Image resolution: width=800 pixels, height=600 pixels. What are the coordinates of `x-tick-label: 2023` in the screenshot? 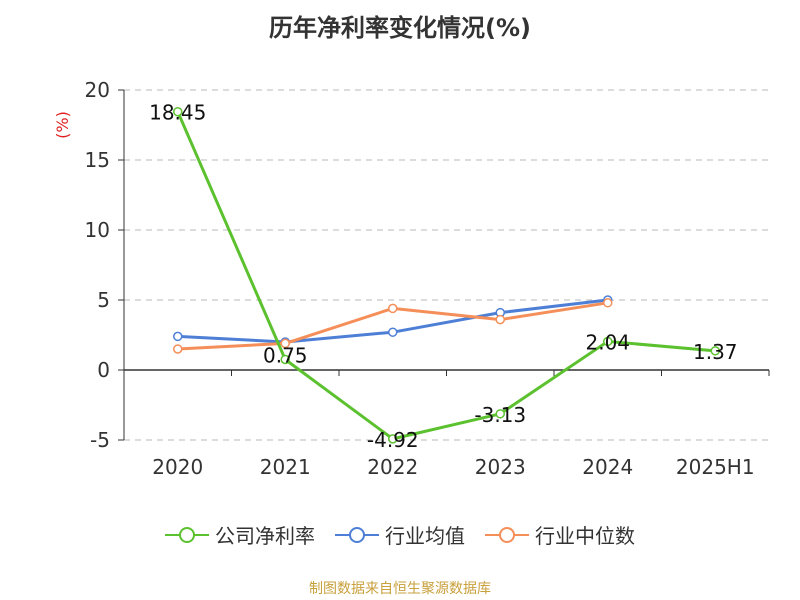 It's located at (500, 467).